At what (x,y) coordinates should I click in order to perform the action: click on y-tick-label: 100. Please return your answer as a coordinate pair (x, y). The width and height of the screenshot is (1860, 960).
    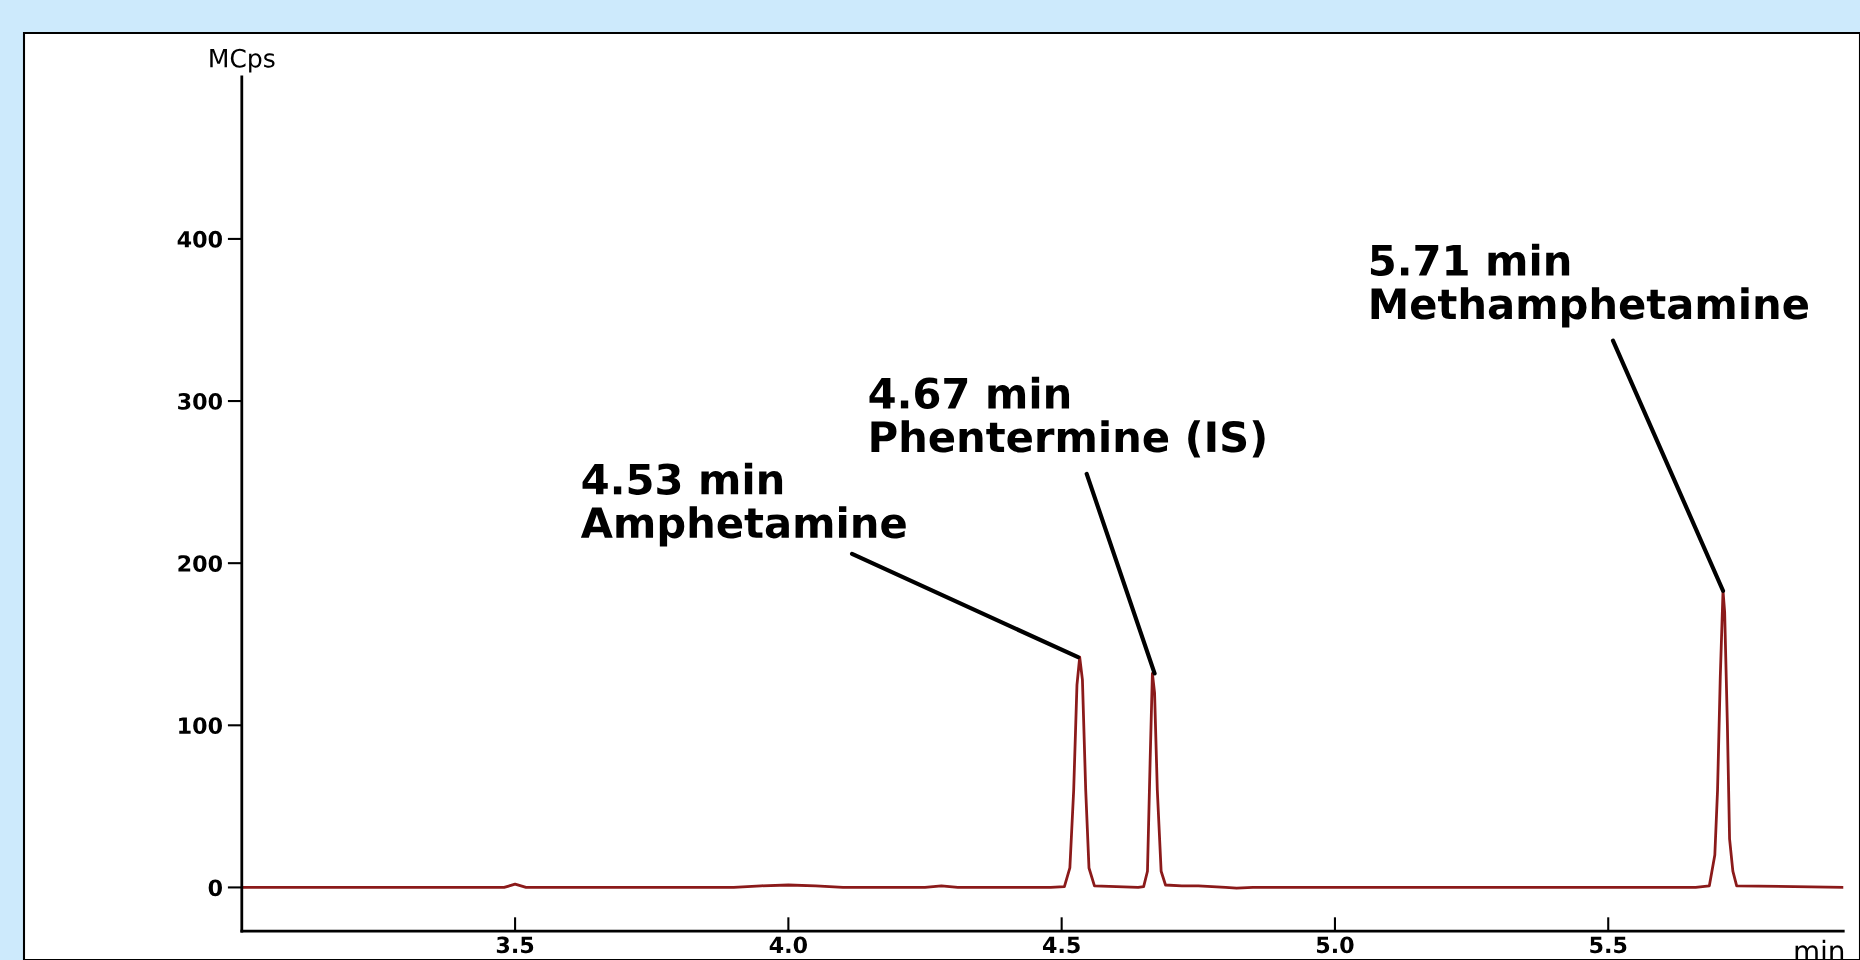
    Looking at the image, I should click on (200, 726).